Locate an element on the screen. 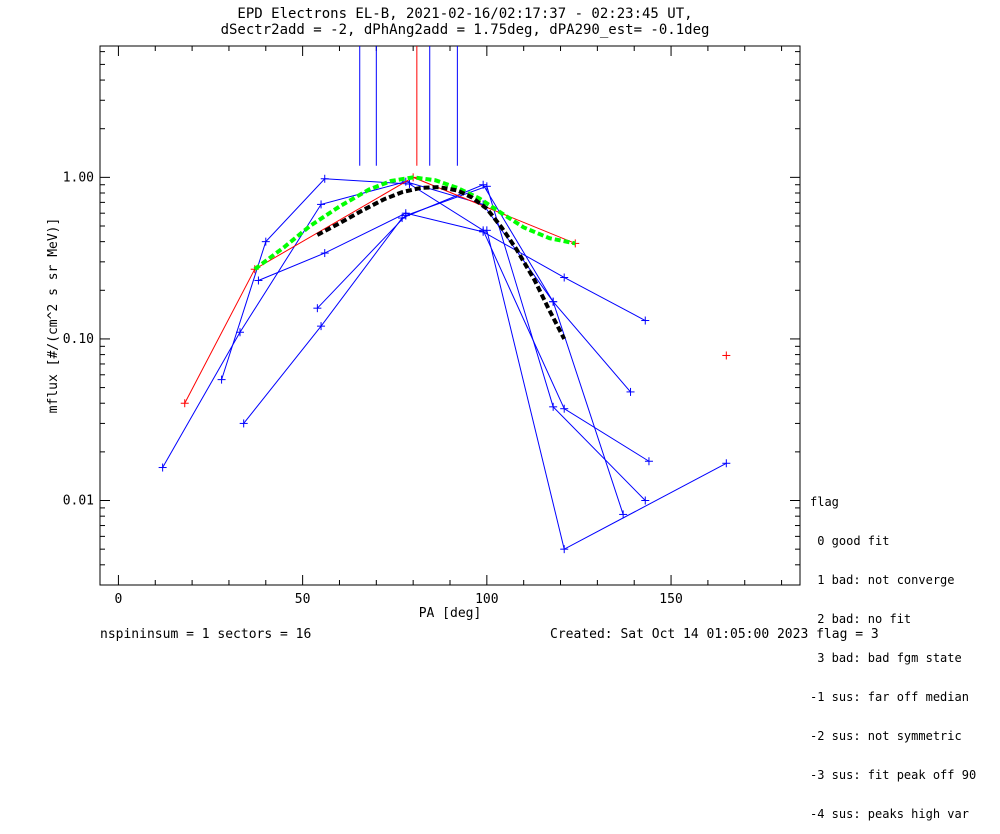 This screenshot has width=1000, height=834. flag-legend-item: -1 sus: far off median is located at coordinates (889, 697).